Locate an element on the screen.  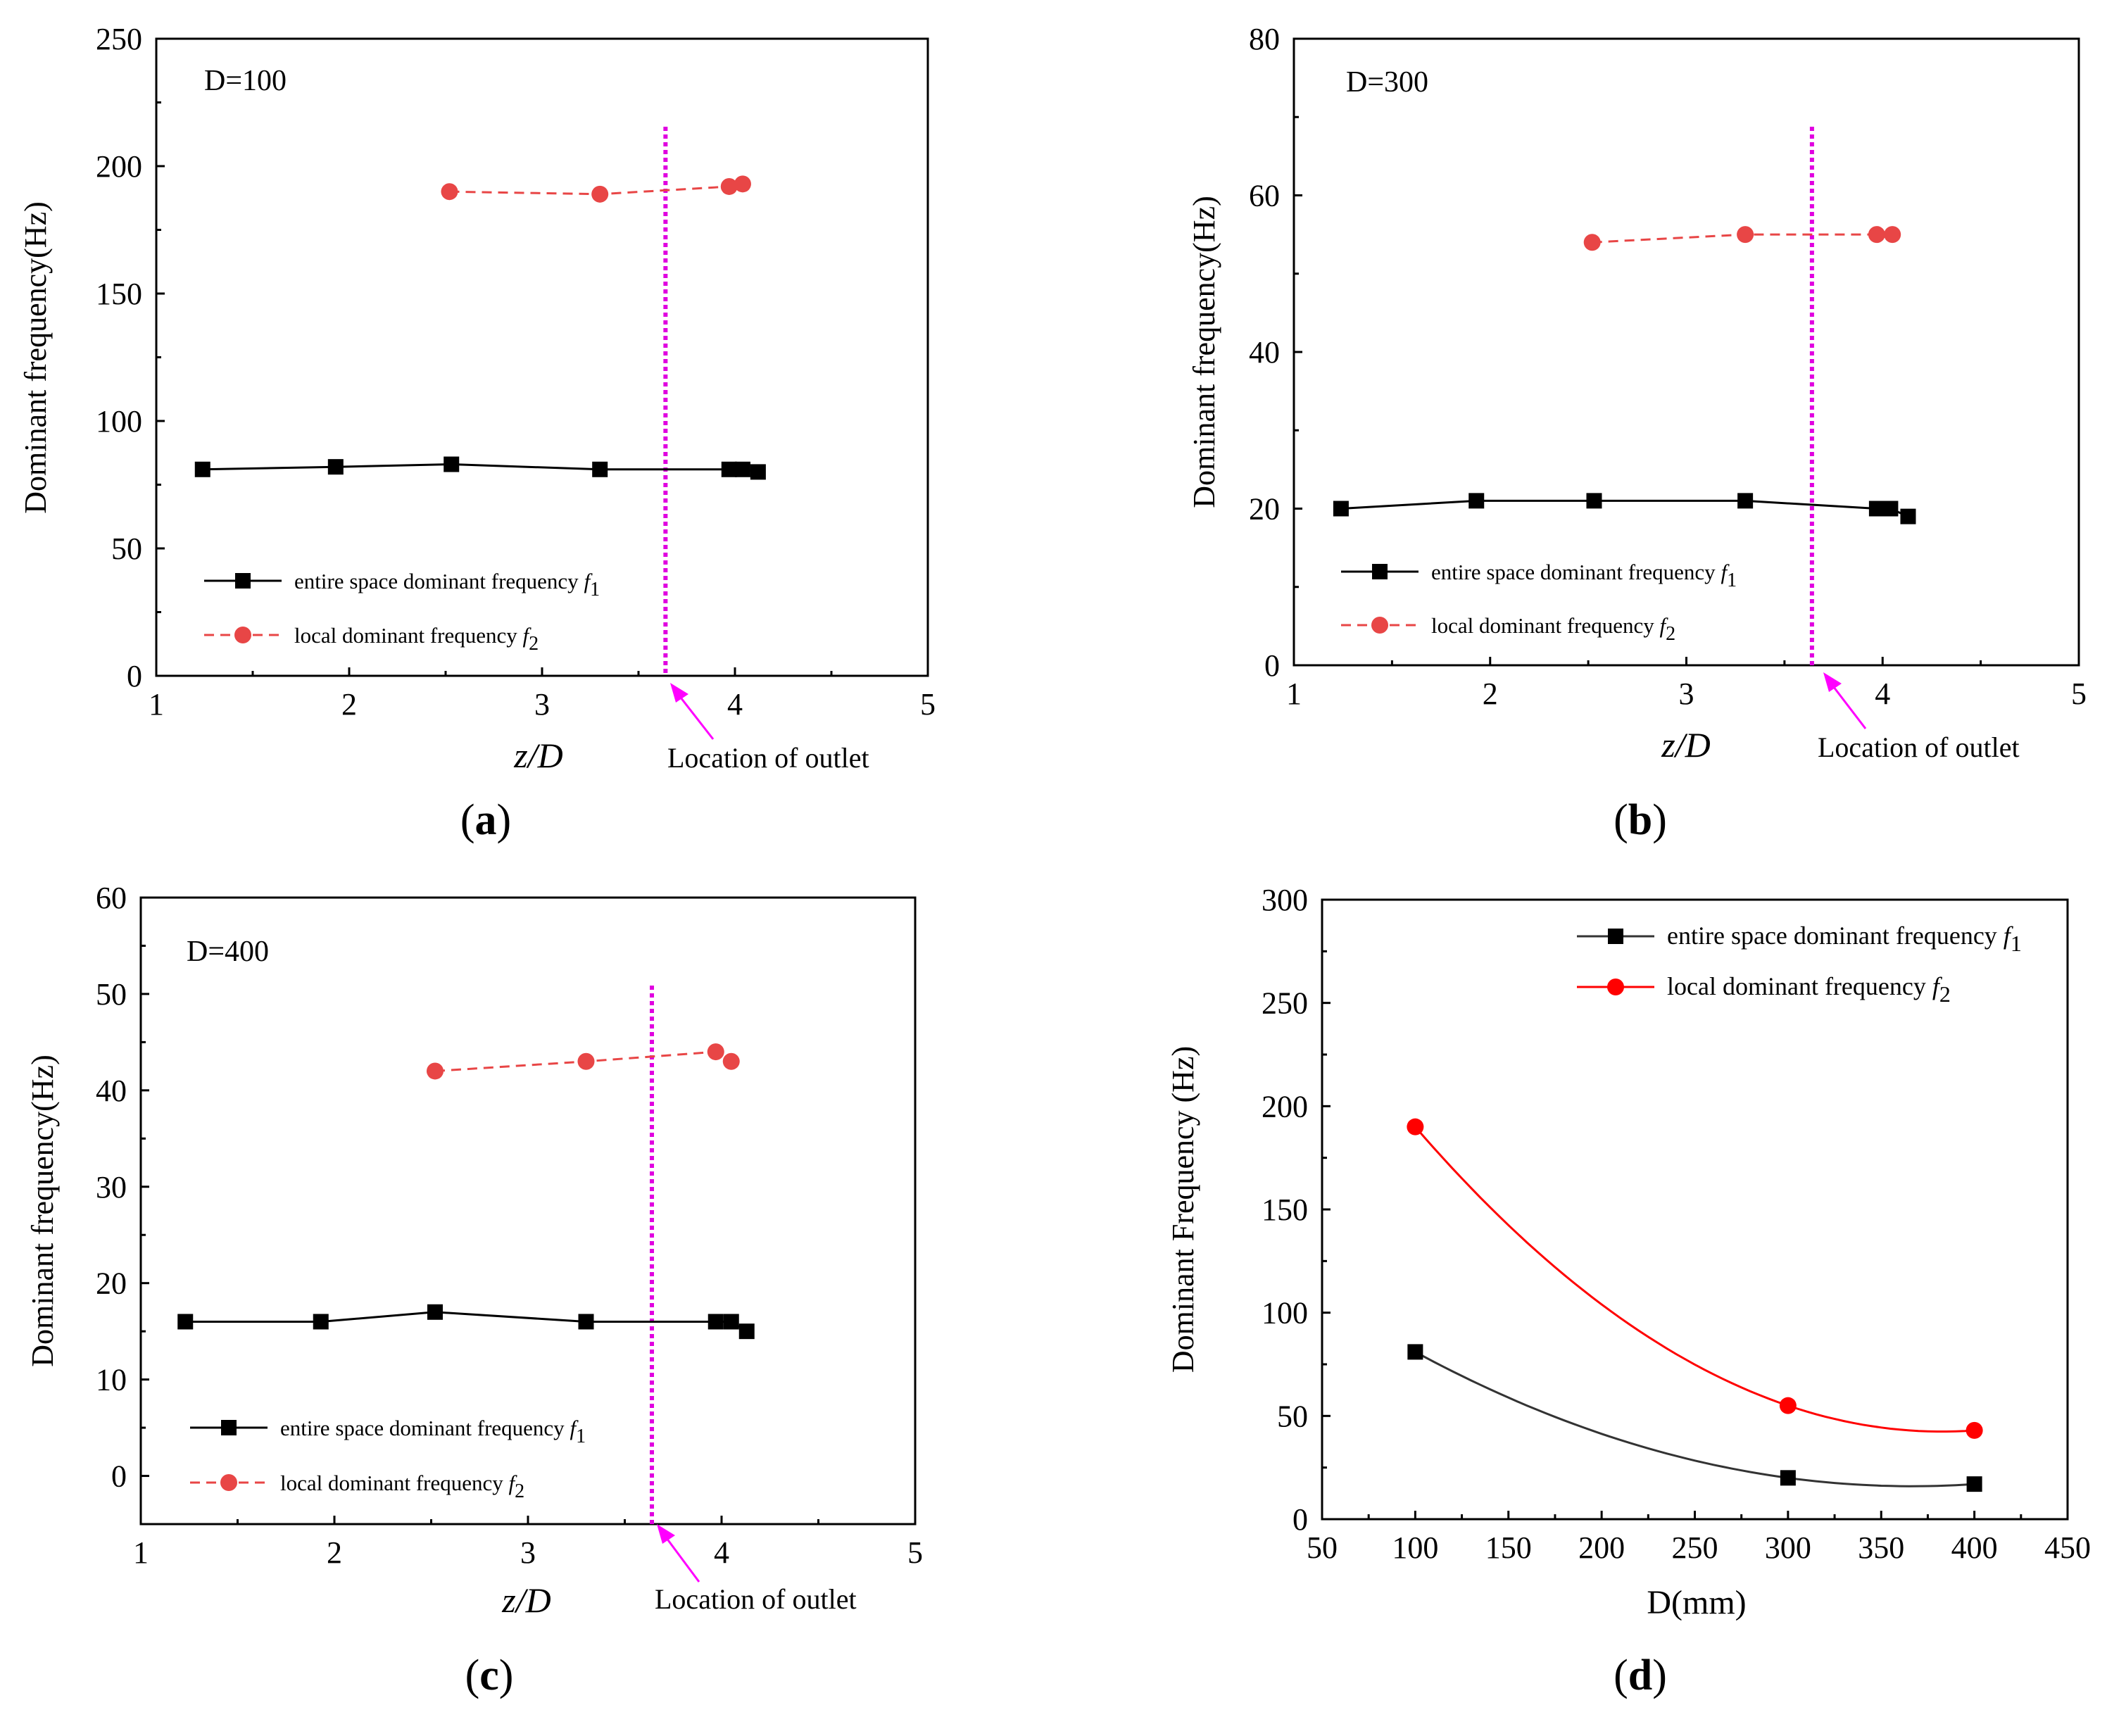
panel-label: (d) is located at coordinates (1640, 1675).